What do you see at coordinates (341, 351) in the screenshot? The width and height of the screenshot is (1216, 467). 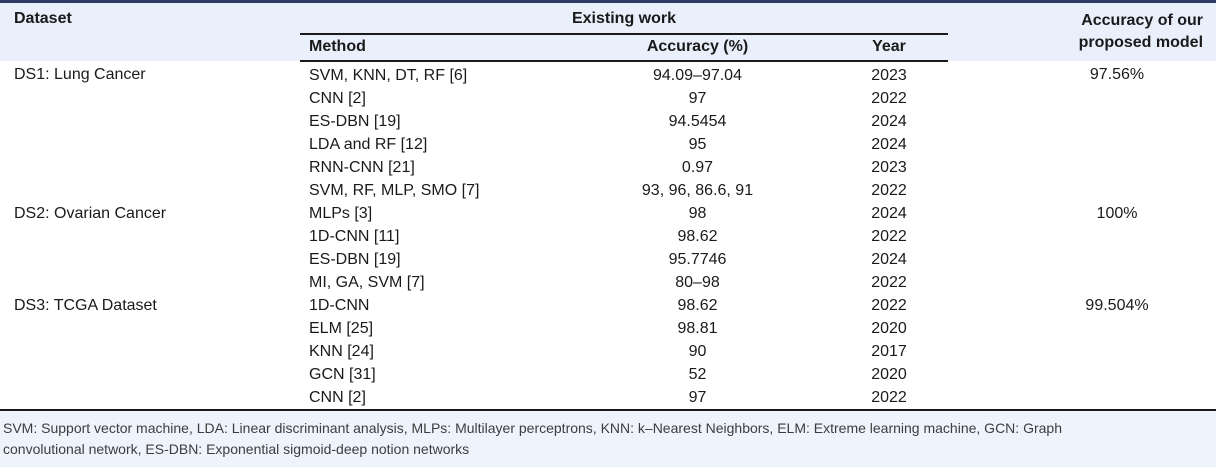 I see `method-cell: KNN [24]` at bounding box center [341, 351].